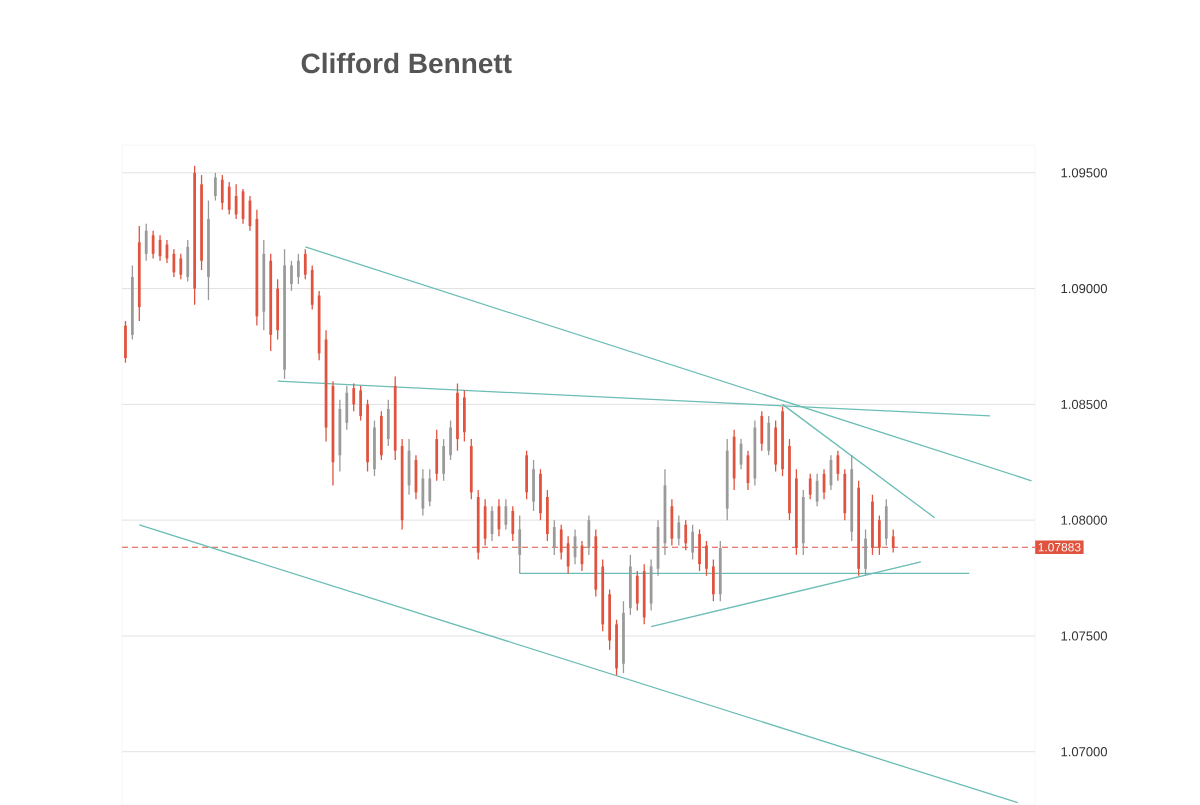 The image size is (1200, 805). I want to click on y-tick-label: 1.09000, so click(1084, 288).